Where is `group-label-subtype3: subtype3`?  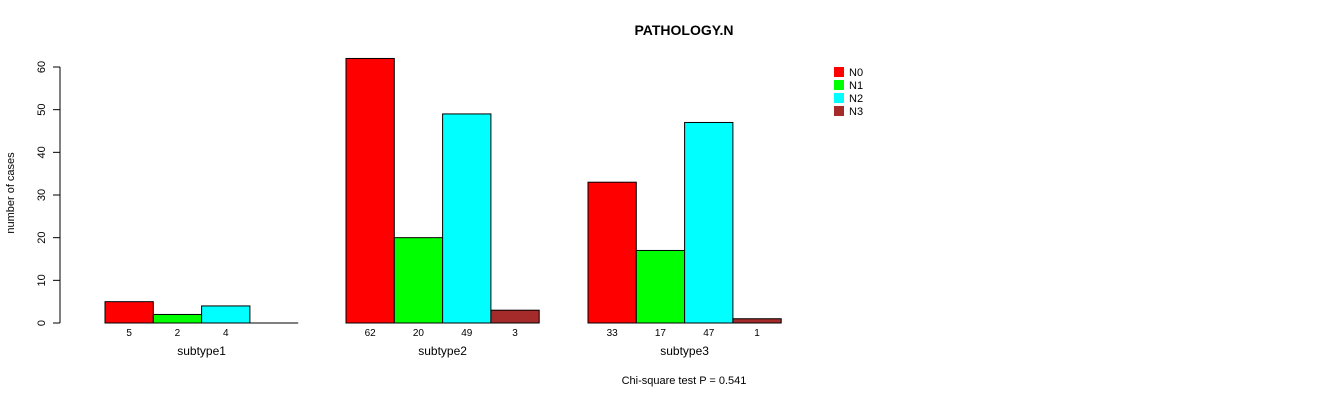 group-label-subtype3: subtype3 is located at coordinates (684, 351).